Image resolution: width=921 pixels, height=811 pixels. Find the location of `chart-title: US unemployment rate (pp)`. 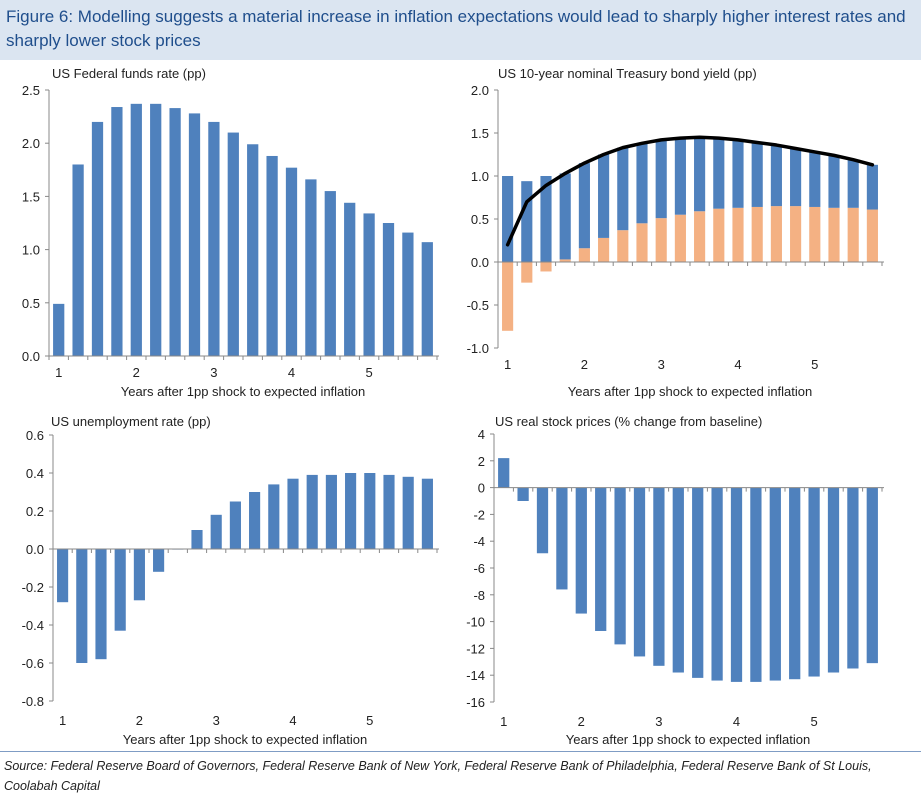

chart-title: US unemployment rate (pp) is located at coordinates (131, 421).